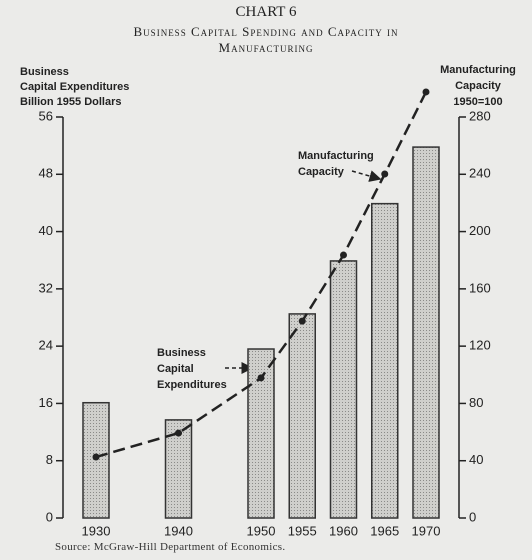 The width and height of the screenshot is (532, 560). I want to click on x-tick-label: 1965, so click(384, 530).